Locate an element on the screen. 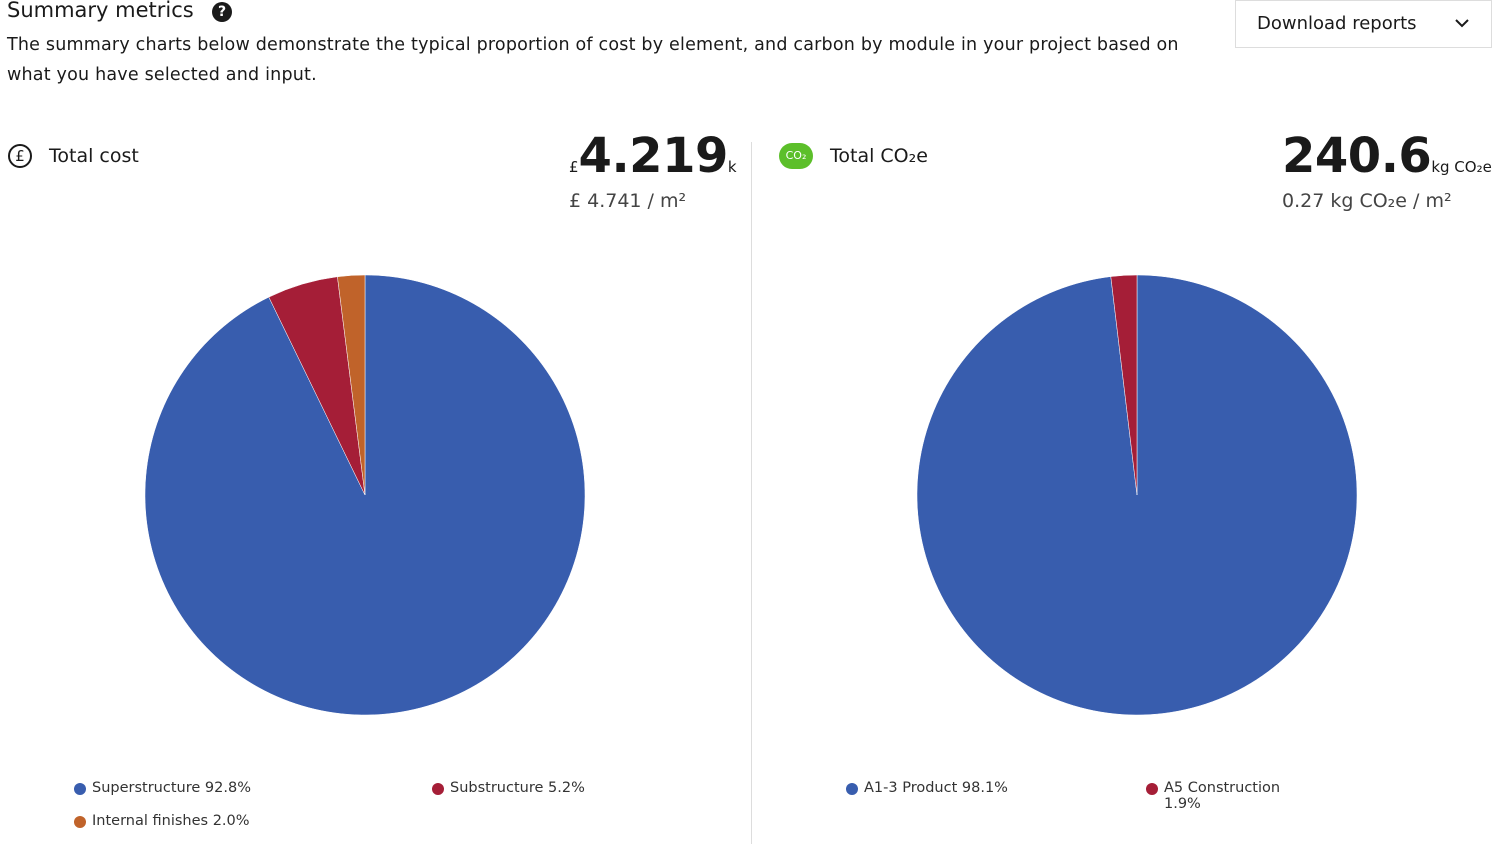 The width and height of the screenshot is (1500, 844). legend-name: Substructure is located at coordinates (497, 788).